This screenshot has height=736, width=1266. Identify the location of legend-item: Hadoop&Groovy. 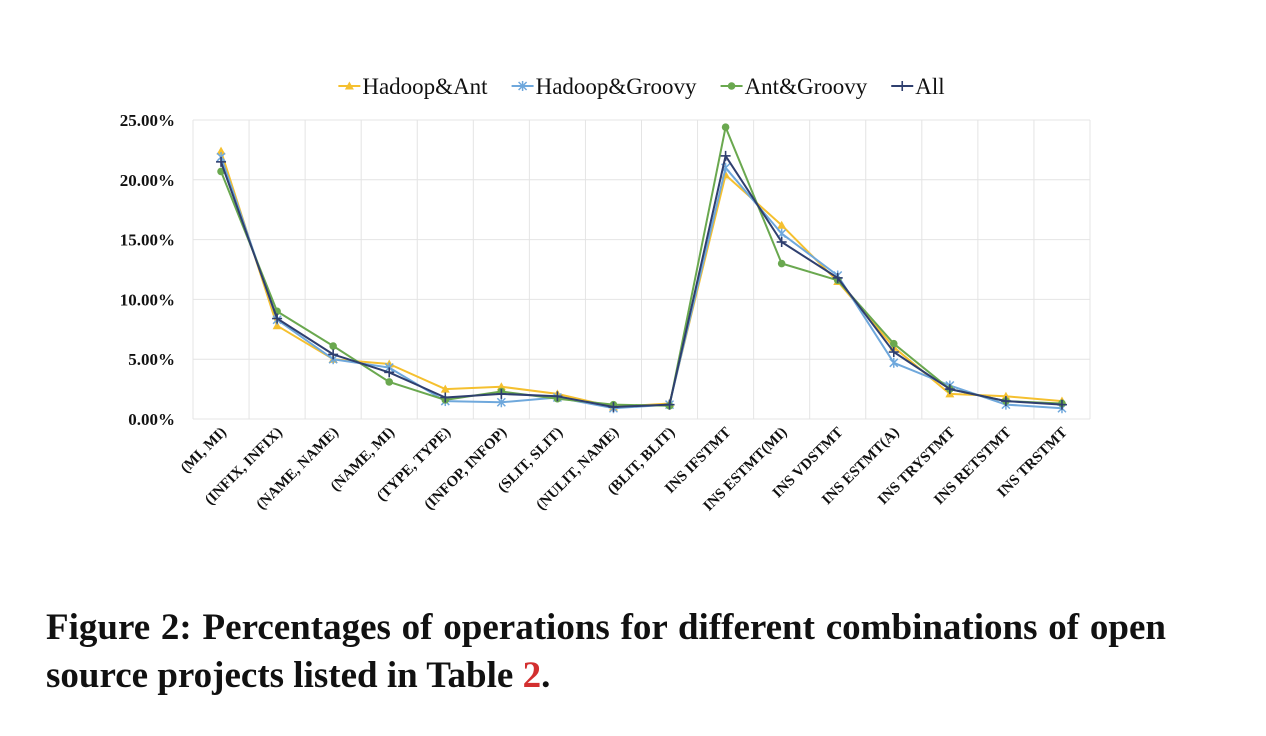
(604, 86).